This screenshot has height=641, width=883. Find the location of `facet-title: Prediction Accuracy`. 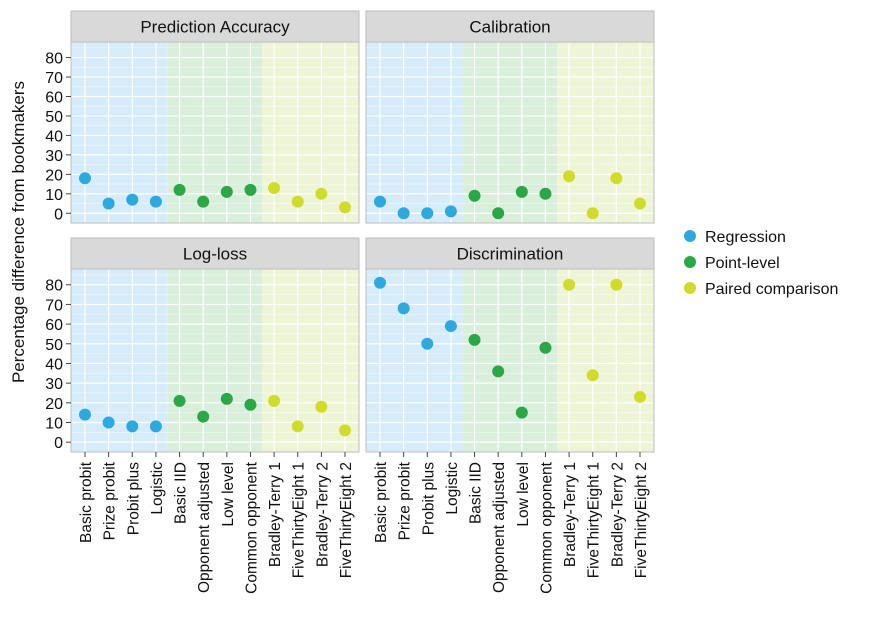

facet-title: Prediction Accuracy is located at coordinates (215, 27).